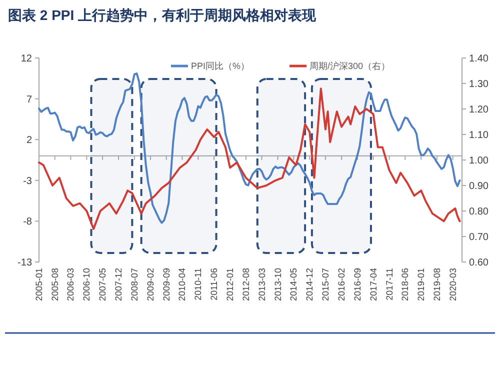 The height and width of the screenshot is (367, 500). I want to click on x-tick-label: 2012-08, so click(245, 285).